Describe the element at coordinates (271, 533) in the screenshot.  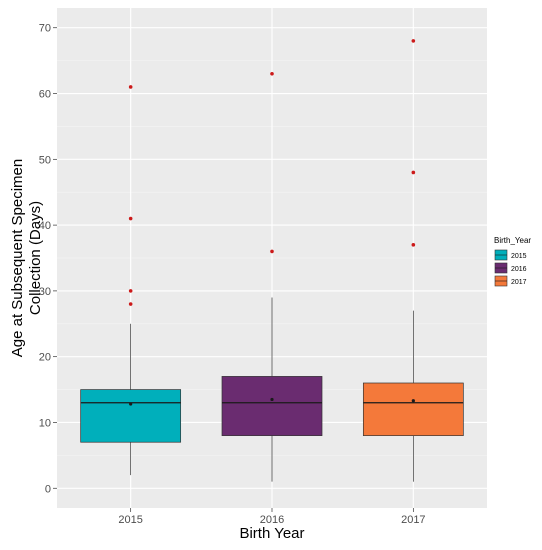
I see `x-axis-label: Birth Year` at that location.